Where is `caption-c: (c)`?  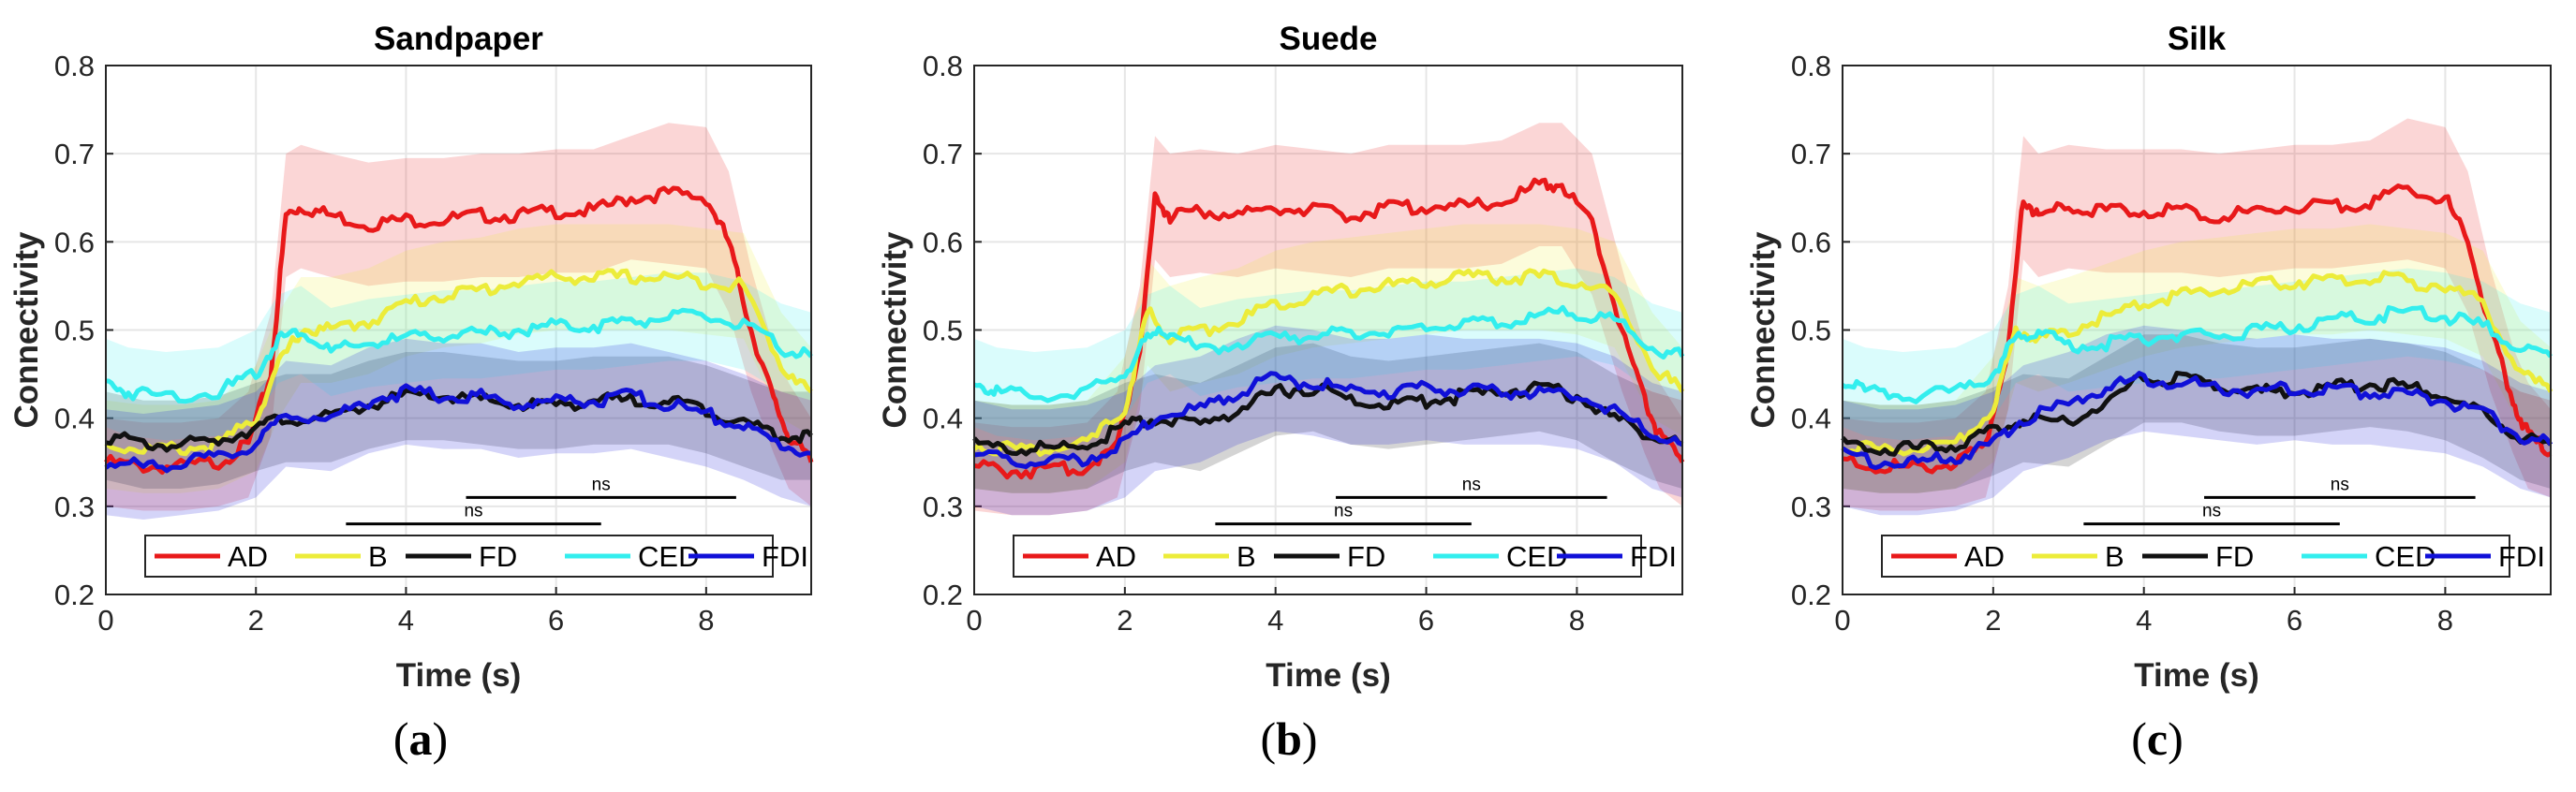
caption-c: (c) is located at coordinates (2157, 738).